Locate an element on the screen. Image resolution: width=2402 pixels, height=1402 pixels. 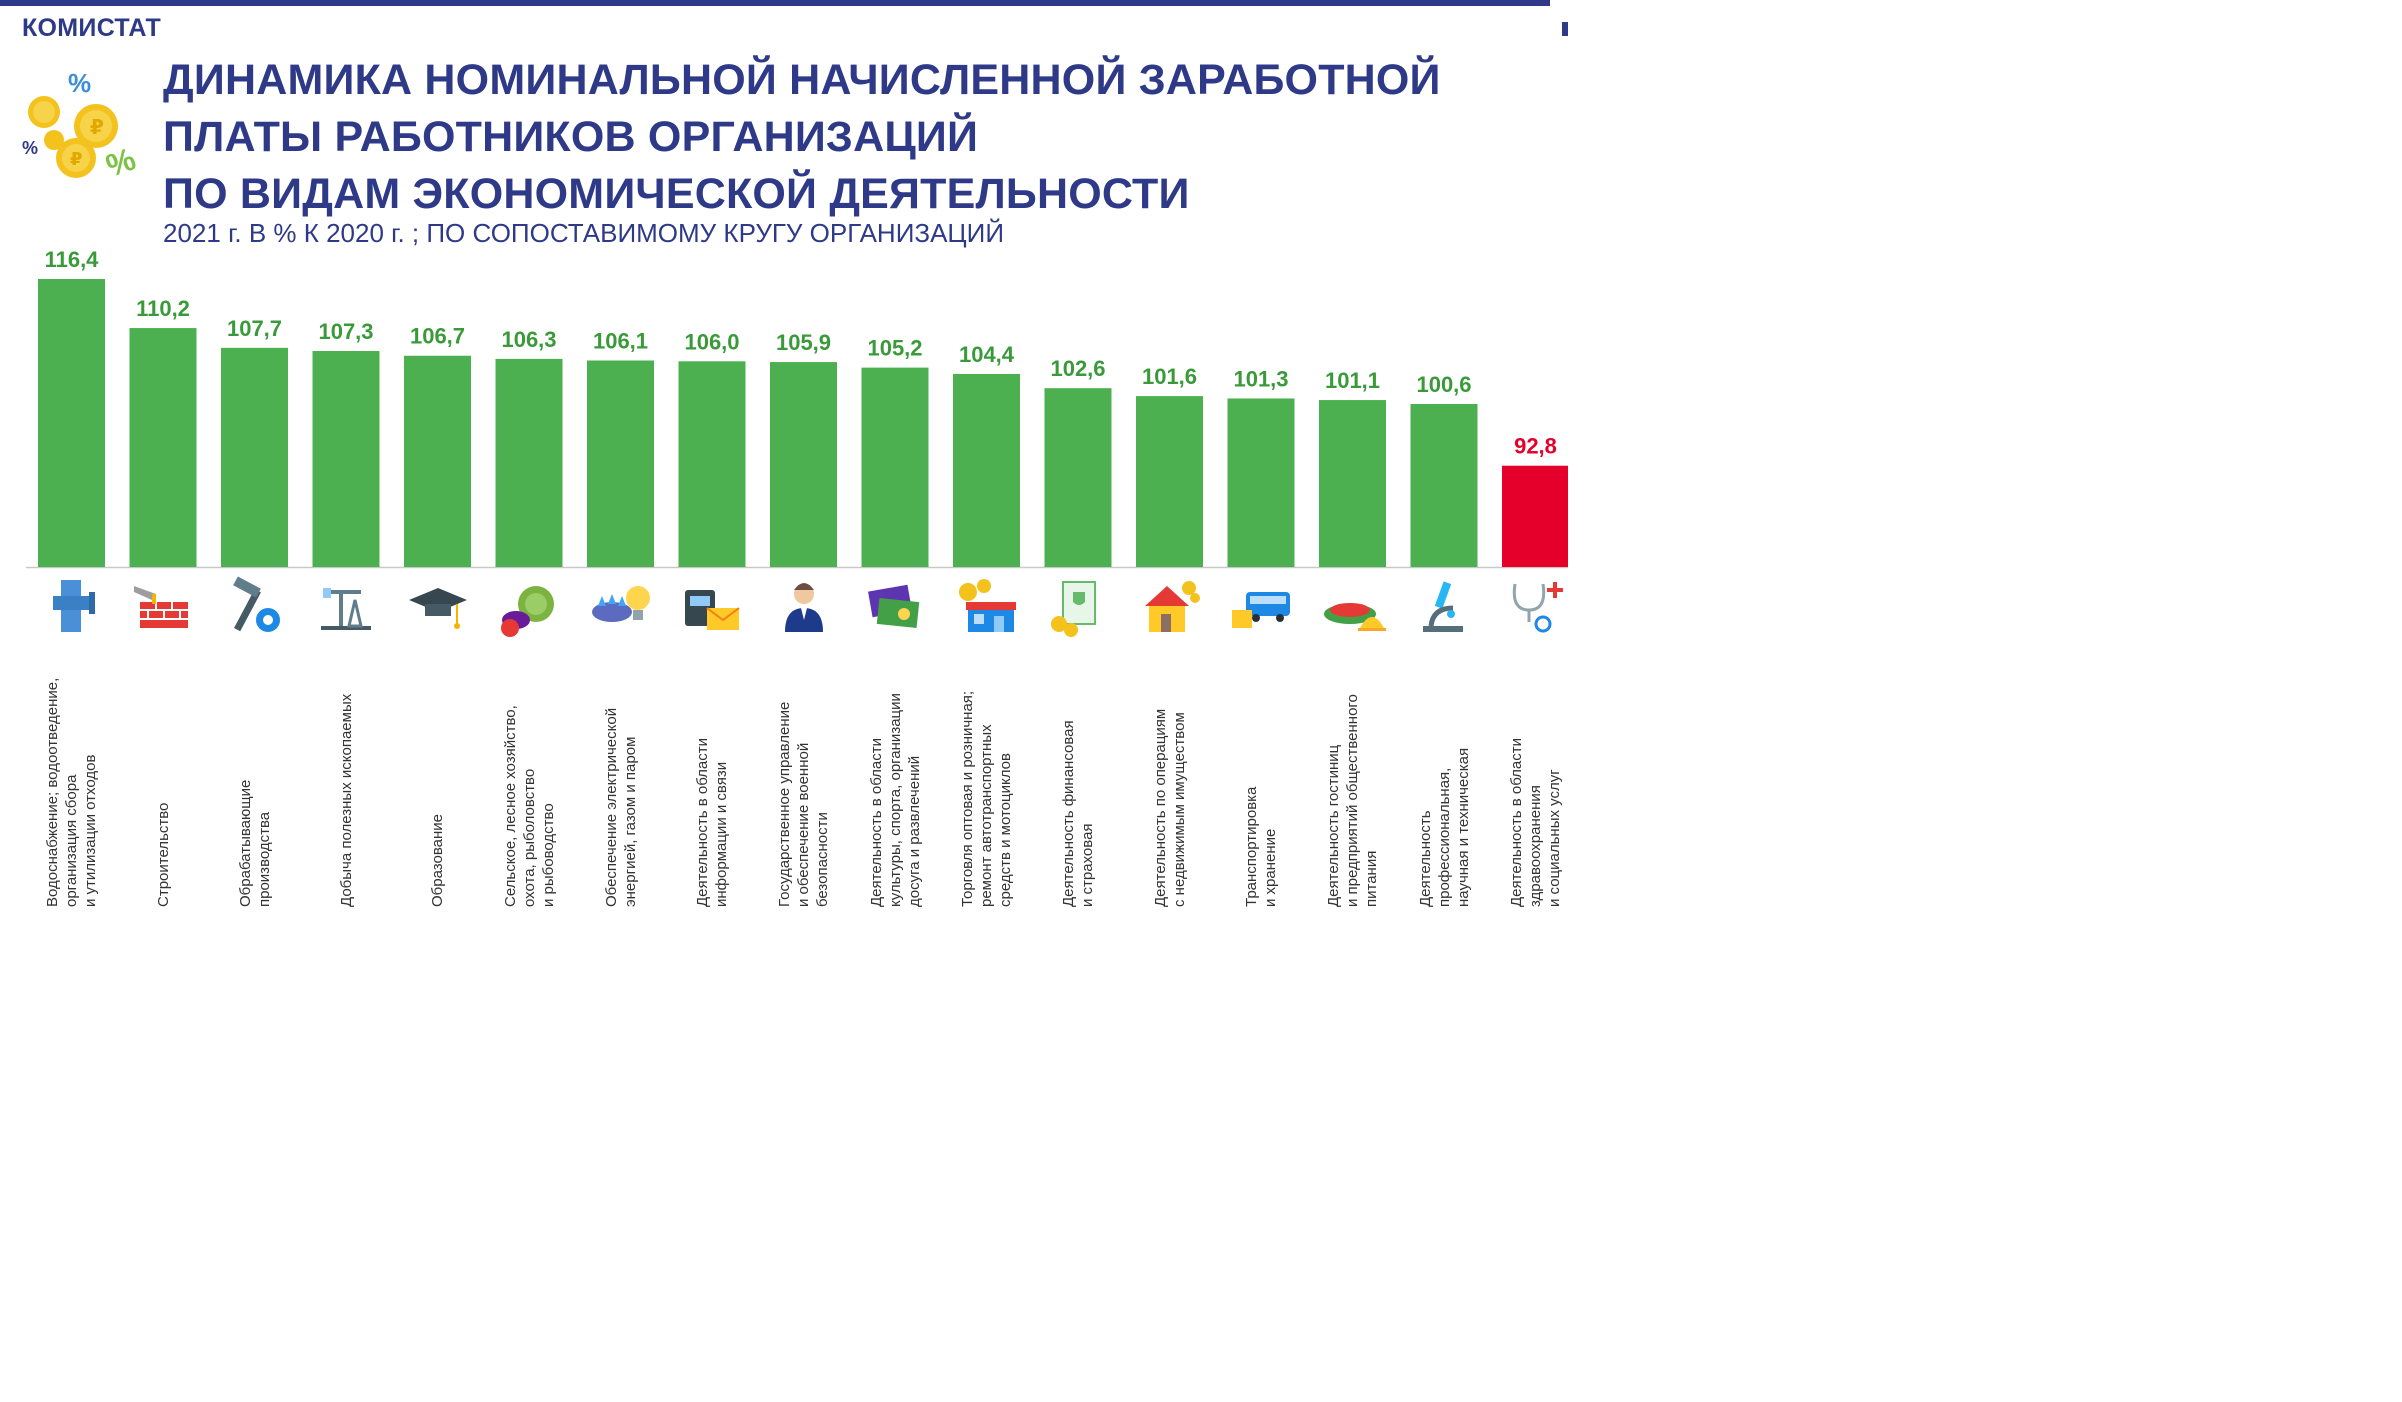
house-coins-icon is located at coordinates (1170, 607).